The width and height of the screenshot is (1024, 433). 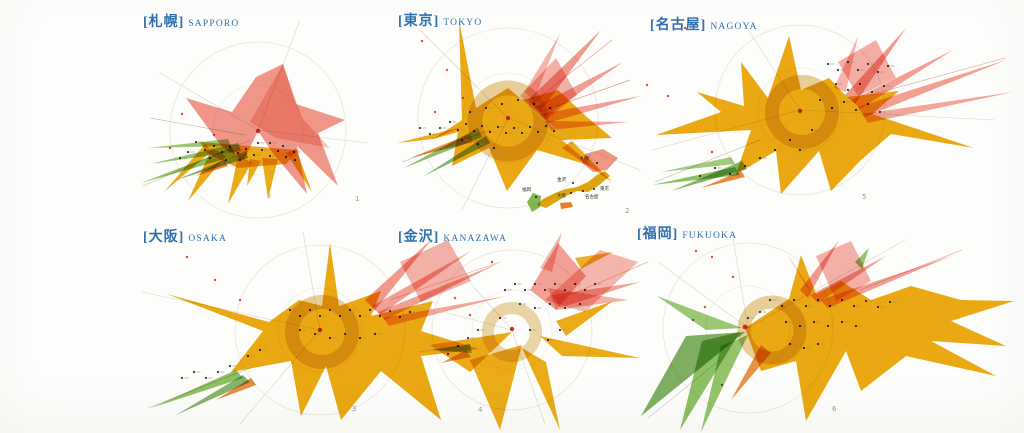 I want to click on svg-text: 福岡, so click(x=526, y=189).